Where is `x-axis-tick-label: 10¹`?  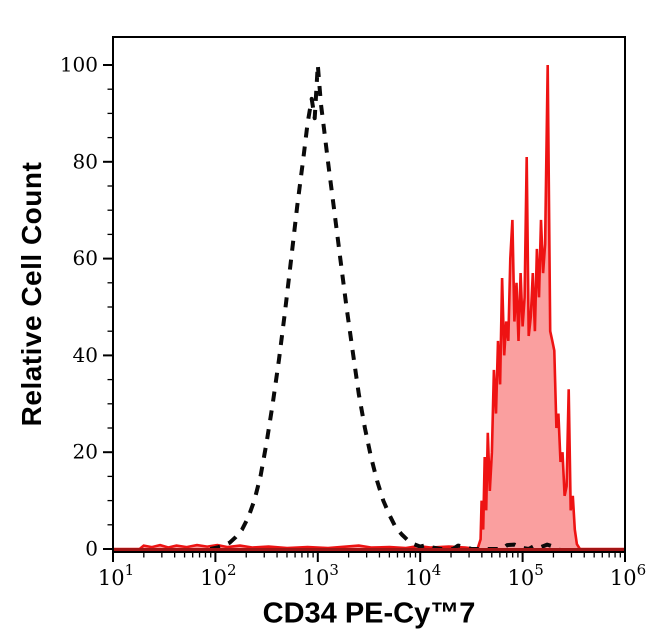
x-axis-tick-label: 10¹ is located at coordinates (116, 575).